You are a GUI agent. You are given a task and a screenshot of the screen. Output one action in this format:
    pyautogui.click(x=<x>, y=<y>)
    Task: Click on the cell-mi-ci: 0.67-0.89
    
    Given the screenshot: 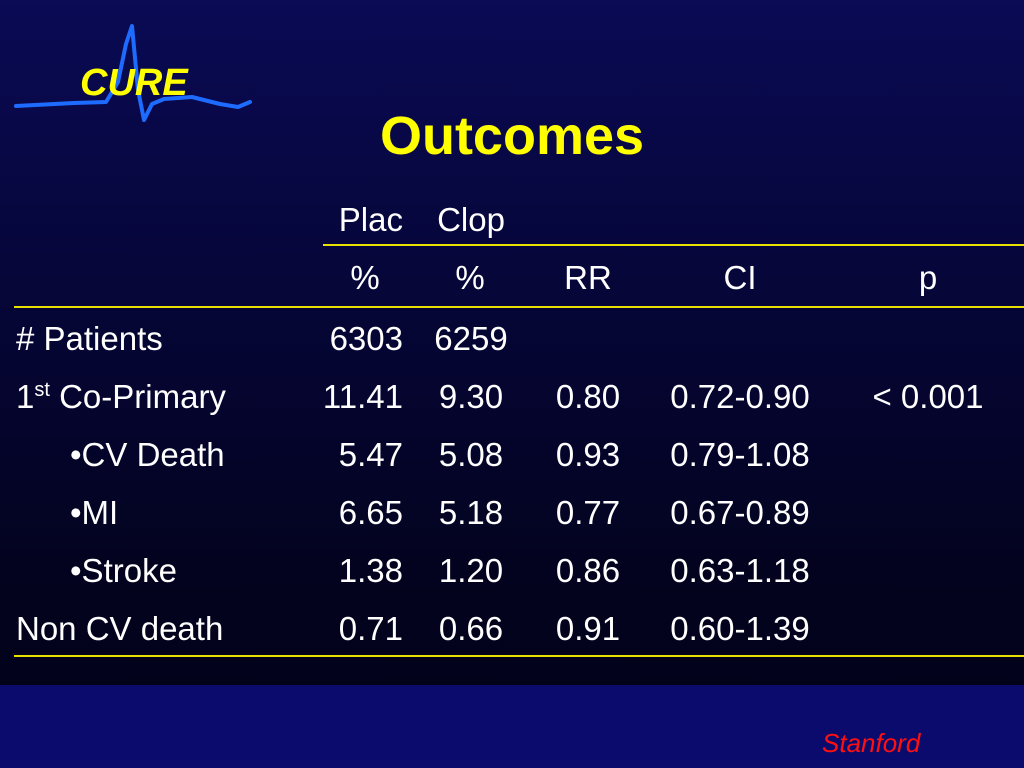 What is the action you would take?
    pyautogui.click(x=740, y=512)
    